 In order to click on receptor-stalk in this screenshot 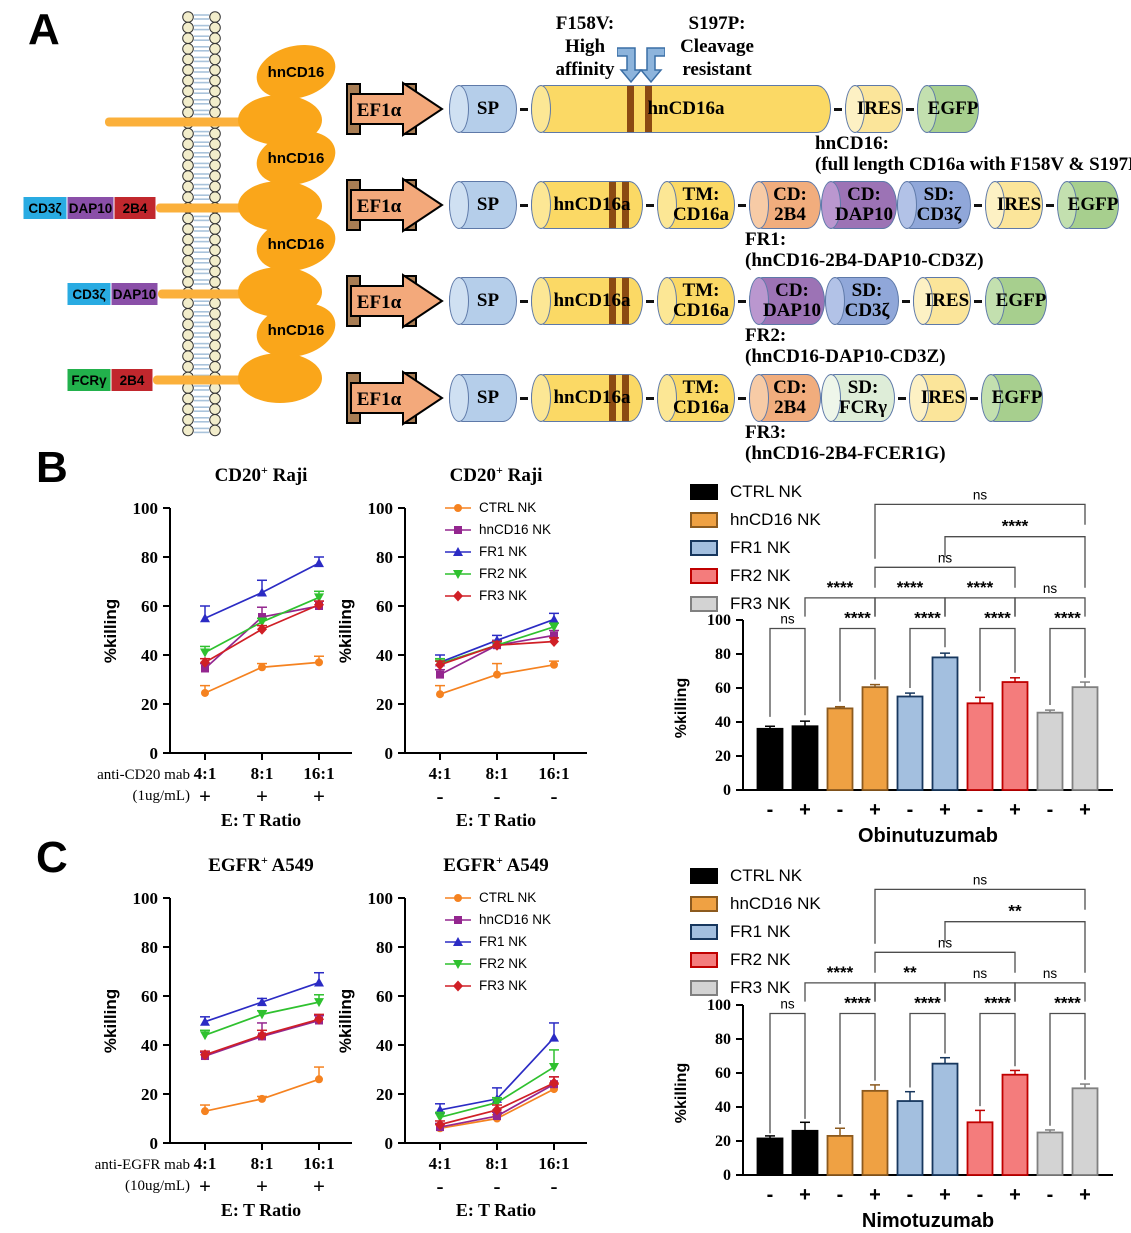, I will do `click(186, 122)`.